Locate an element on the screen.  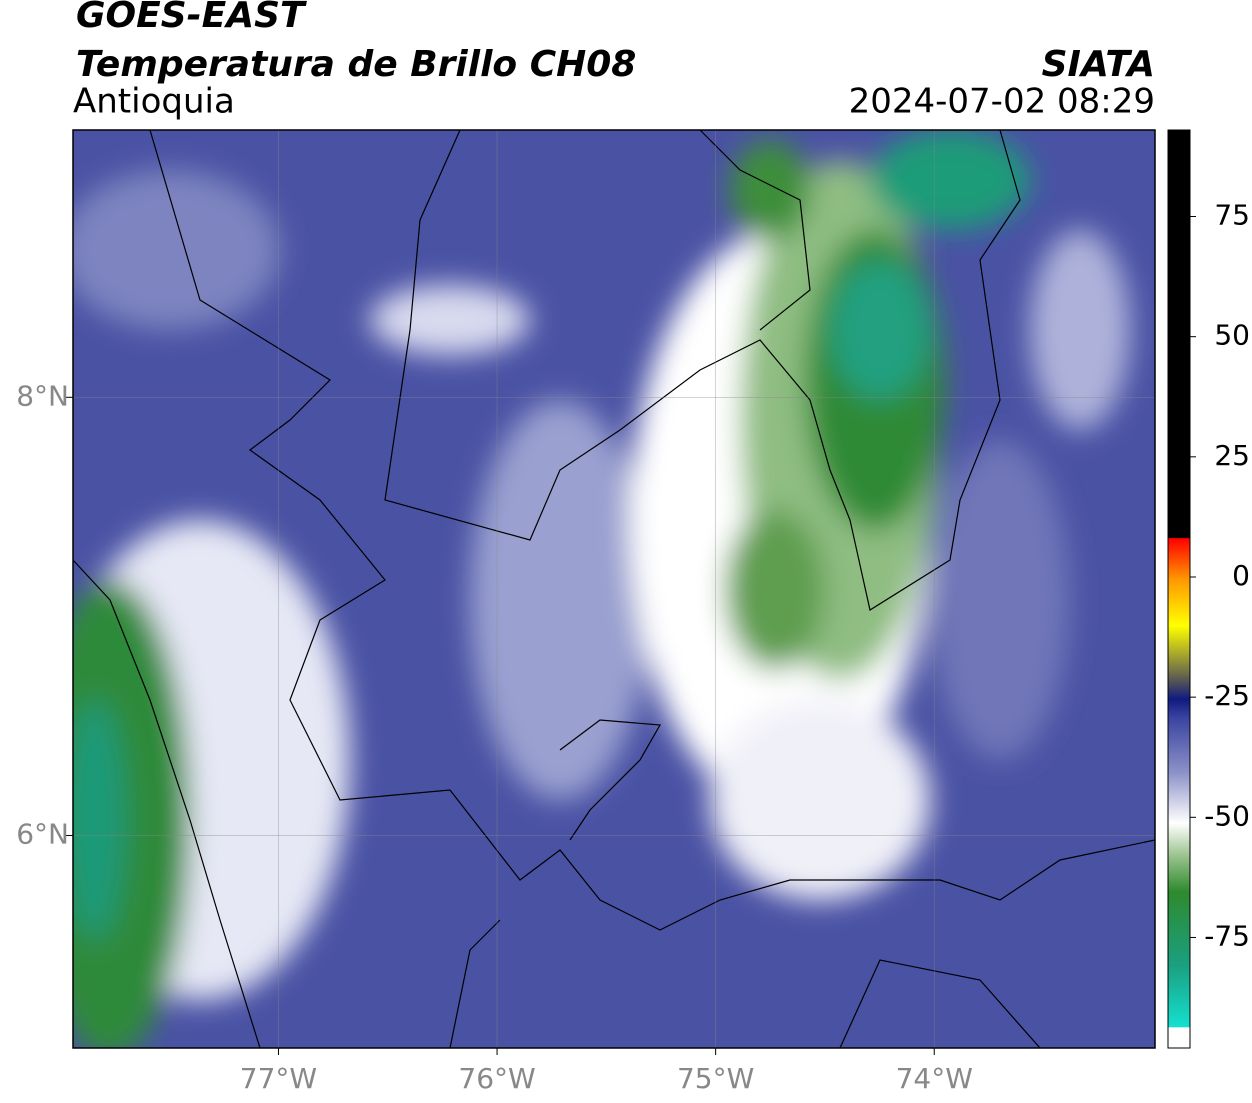
subtitle: Temperatura de Brillo CH08 is located at coordinates (356, 64).